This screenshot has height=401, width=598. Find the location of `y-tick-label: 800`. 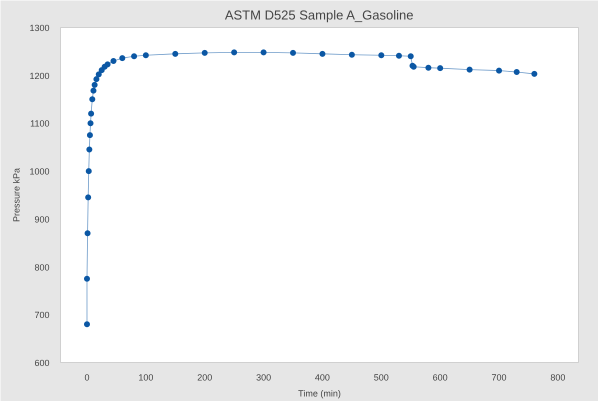

y-tick-label: 800 is located at coordinates (42, 267).